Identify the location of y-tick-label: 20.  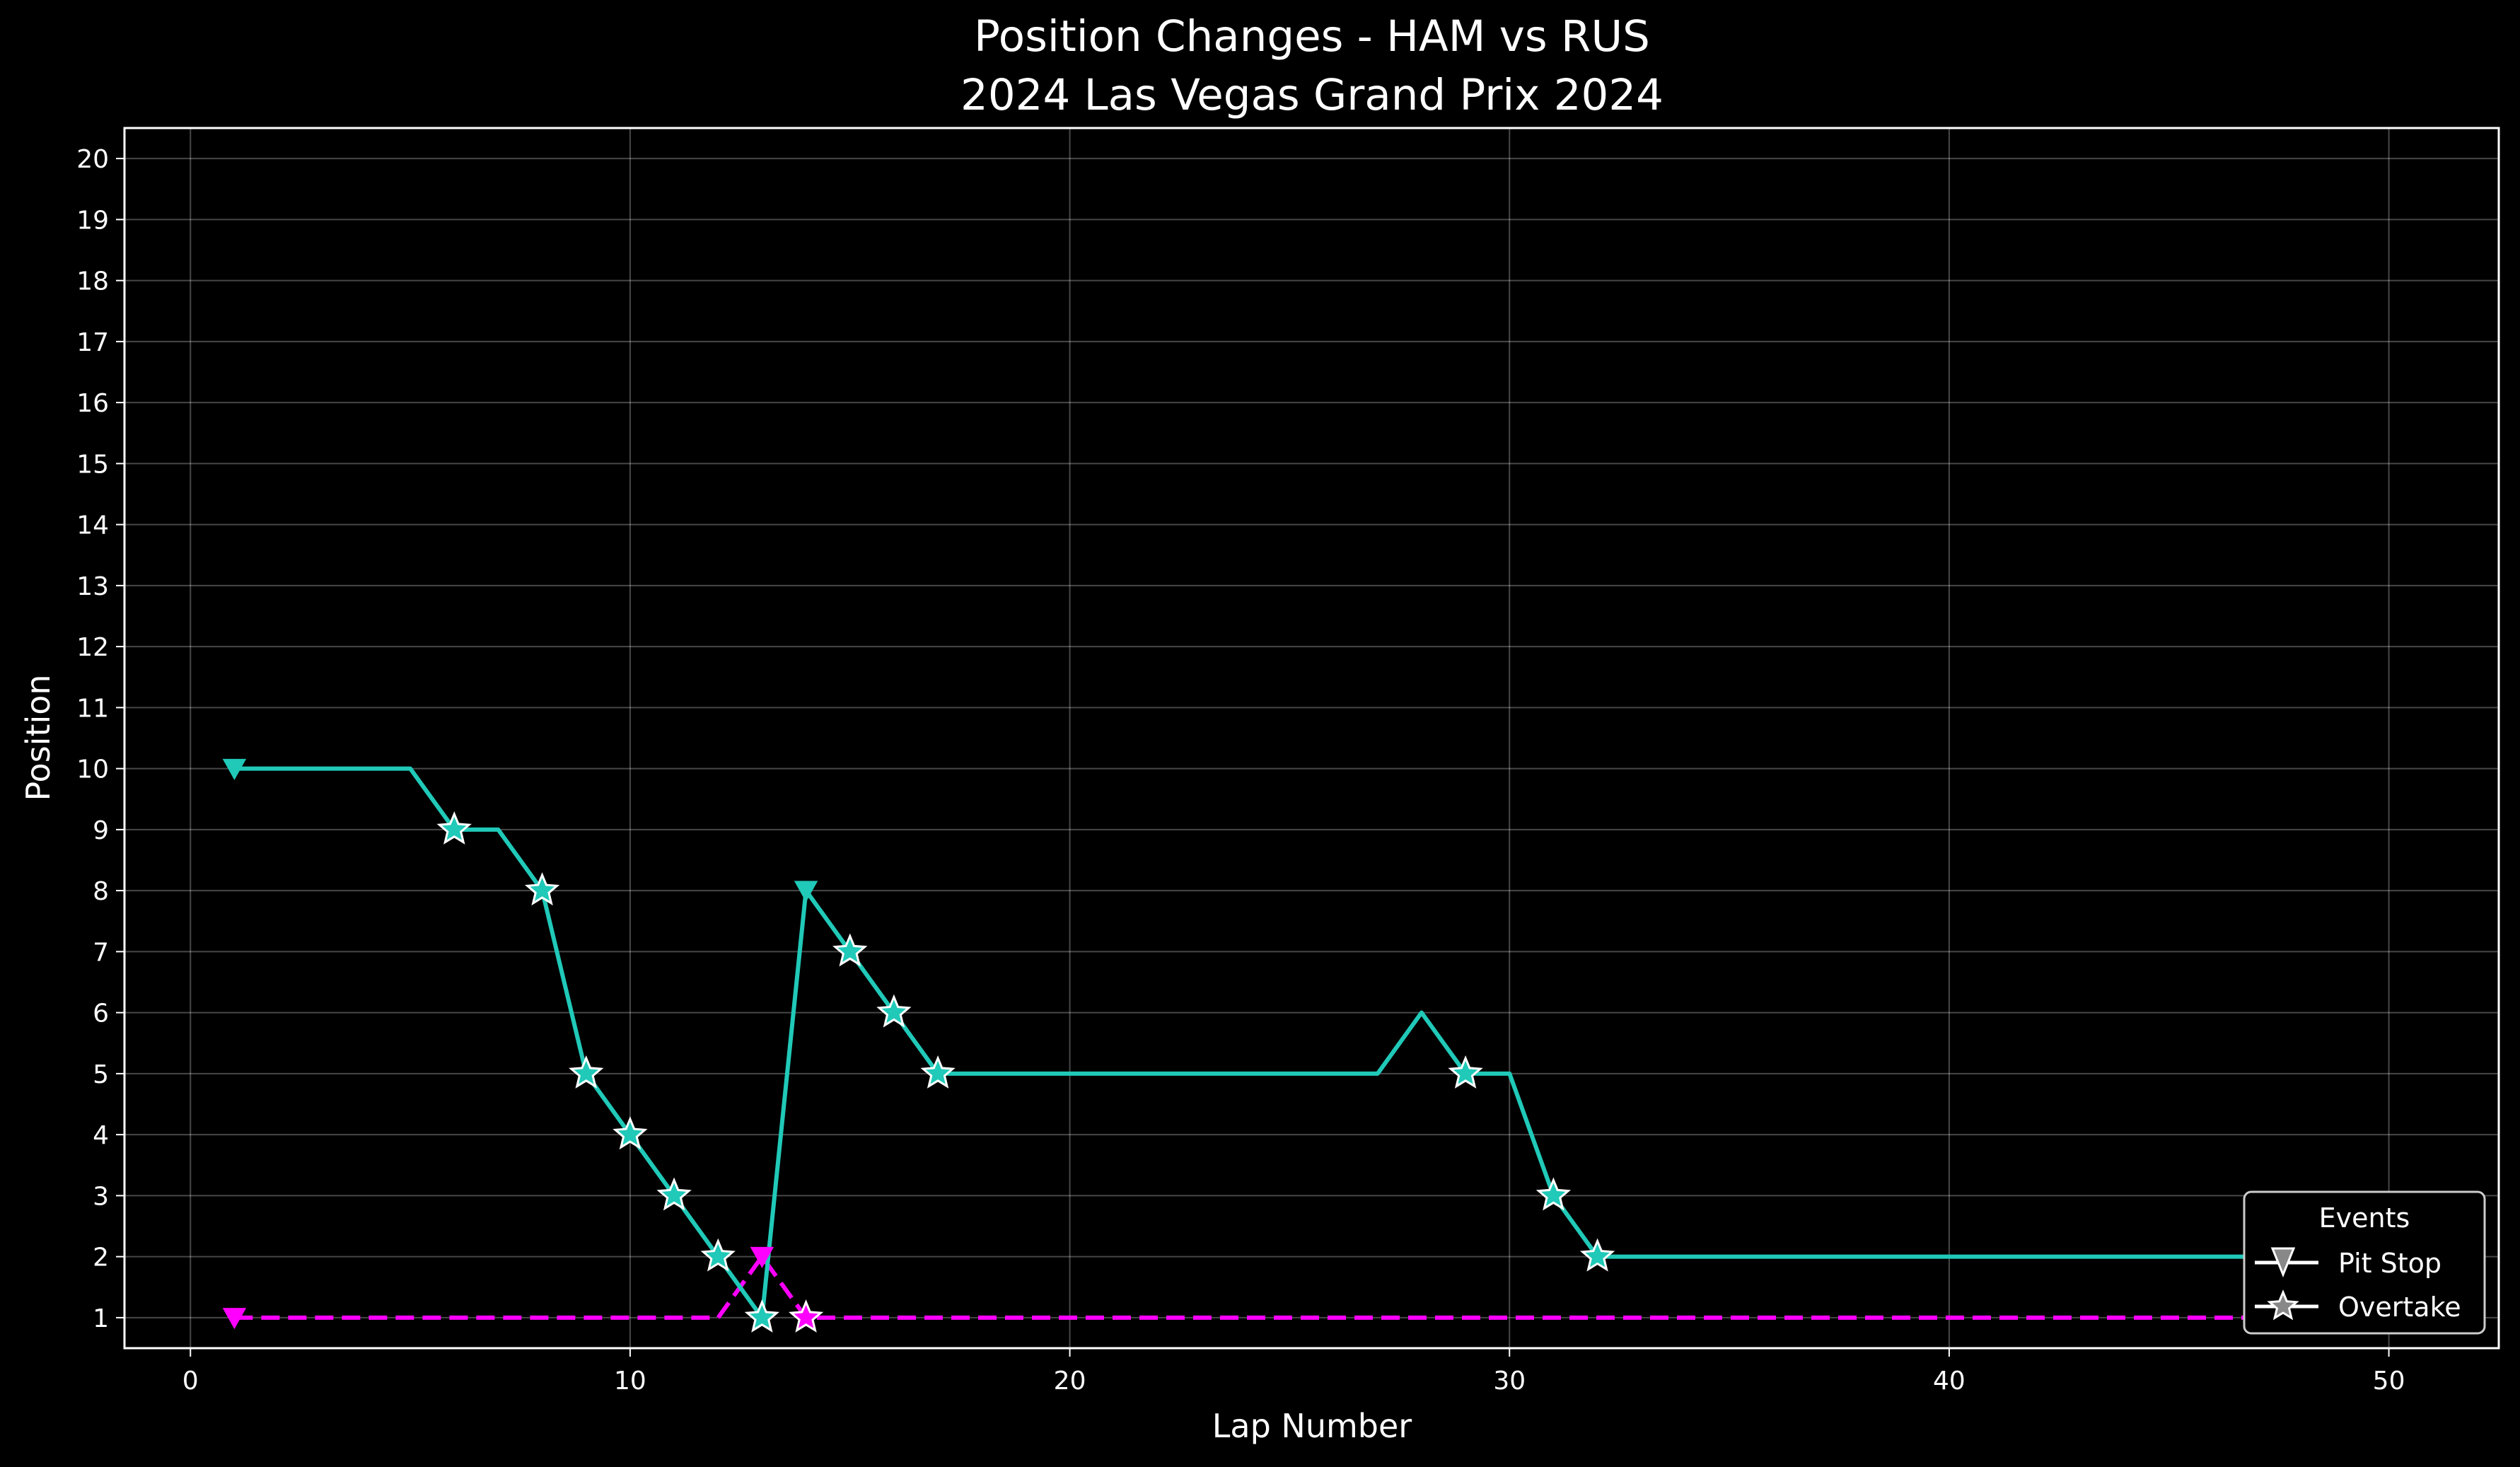
(93, 159).